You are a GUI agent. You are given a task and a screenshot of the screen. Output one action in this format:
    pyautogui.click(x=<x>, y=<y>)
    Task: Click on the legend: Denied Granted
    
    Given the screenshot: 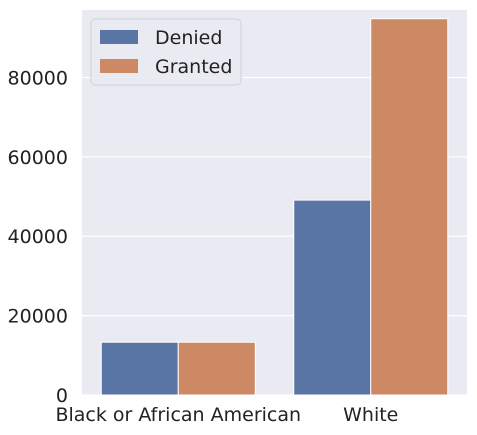 What is the action you would take?
    pyautogui.click(x=166, y=52)
    